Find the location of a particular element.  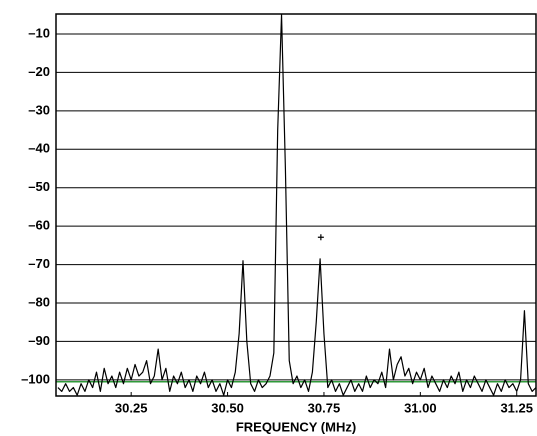

x-tick-label: 30.50 is located at coordinates (227, 407).